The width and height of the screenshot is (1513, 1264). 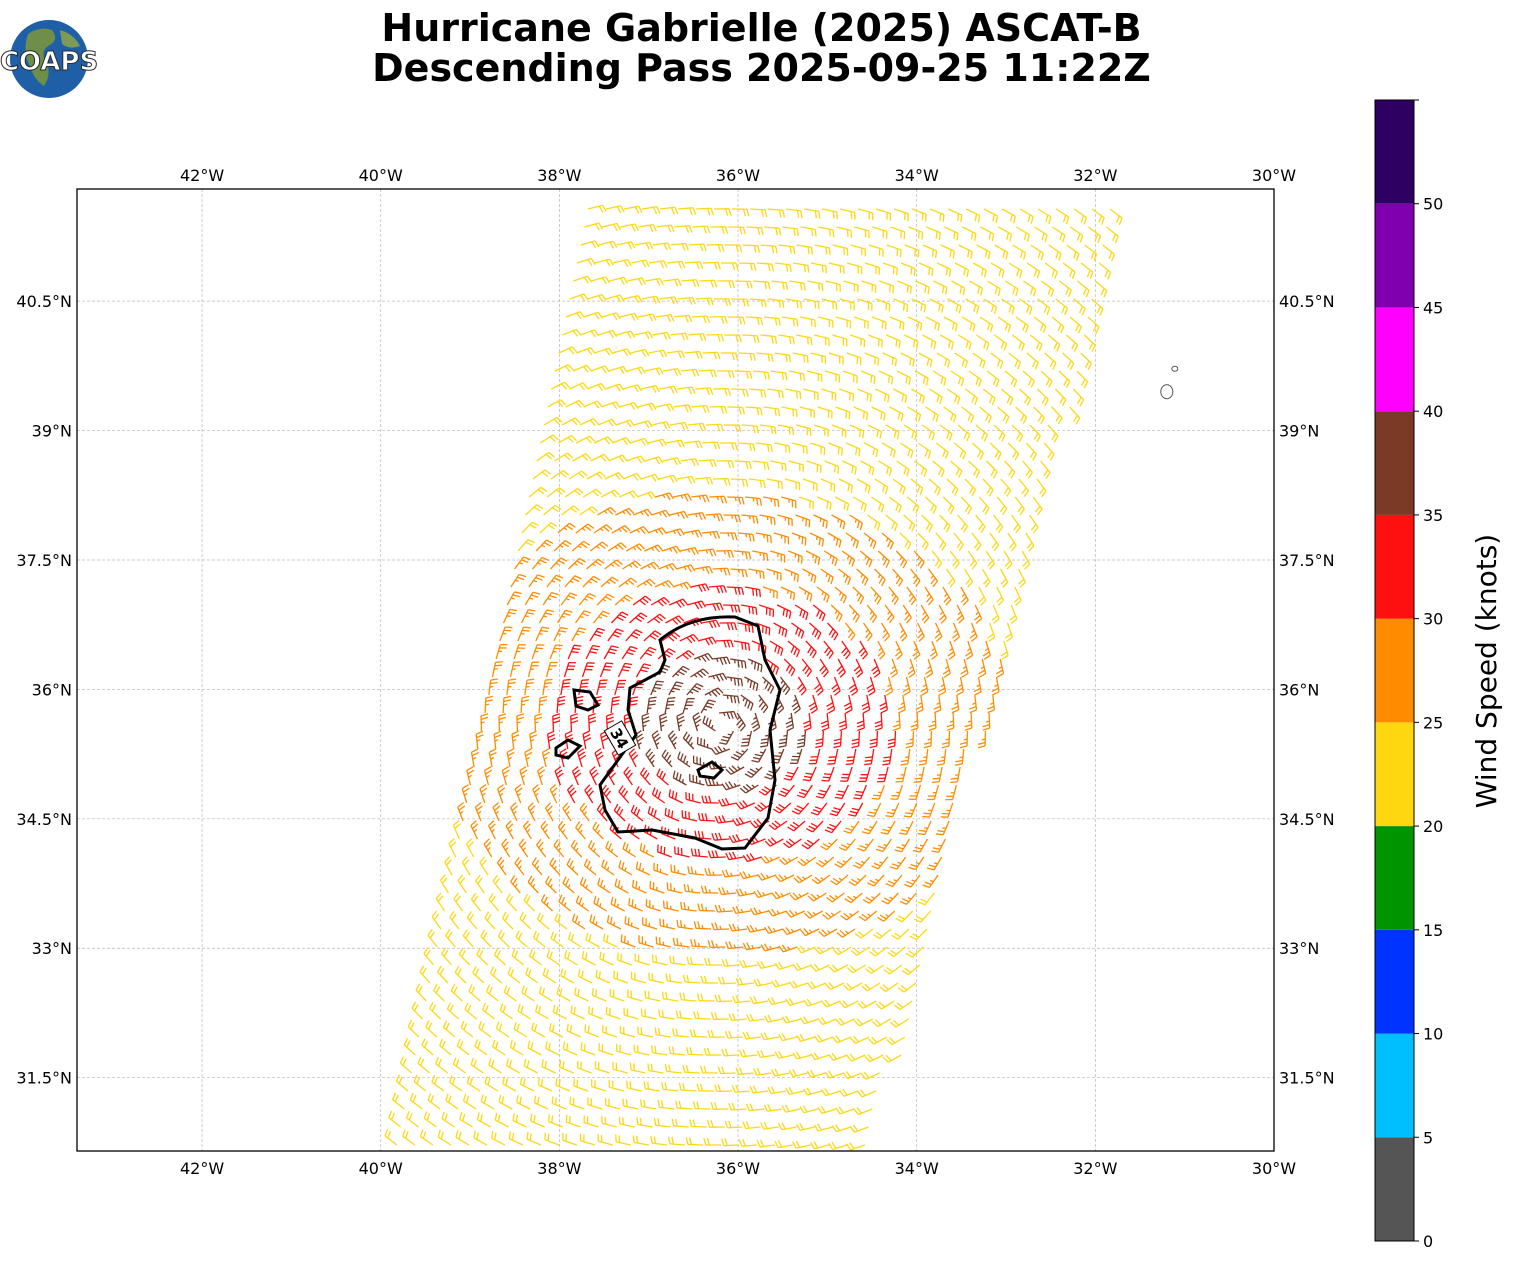 What do you see at coordinates (1307, 1078) in the screenshot?
I see `right-lat-label: 31.5°N` at bounding box center [1307, 1078].